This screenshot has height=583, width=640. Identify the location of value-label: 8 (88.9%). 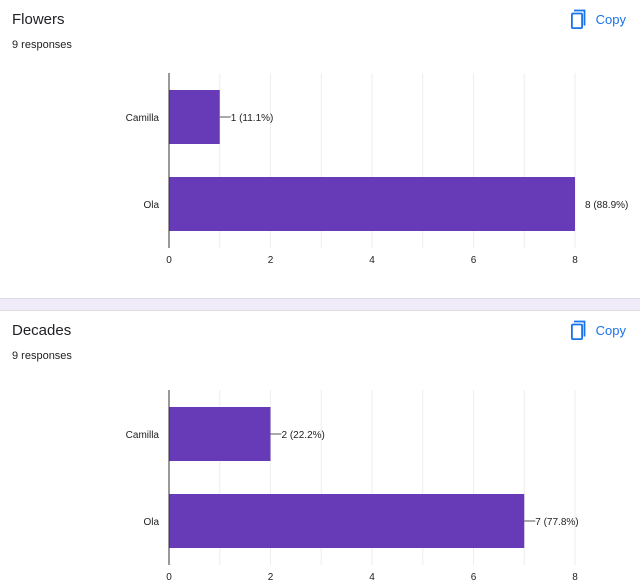
(606, 205).